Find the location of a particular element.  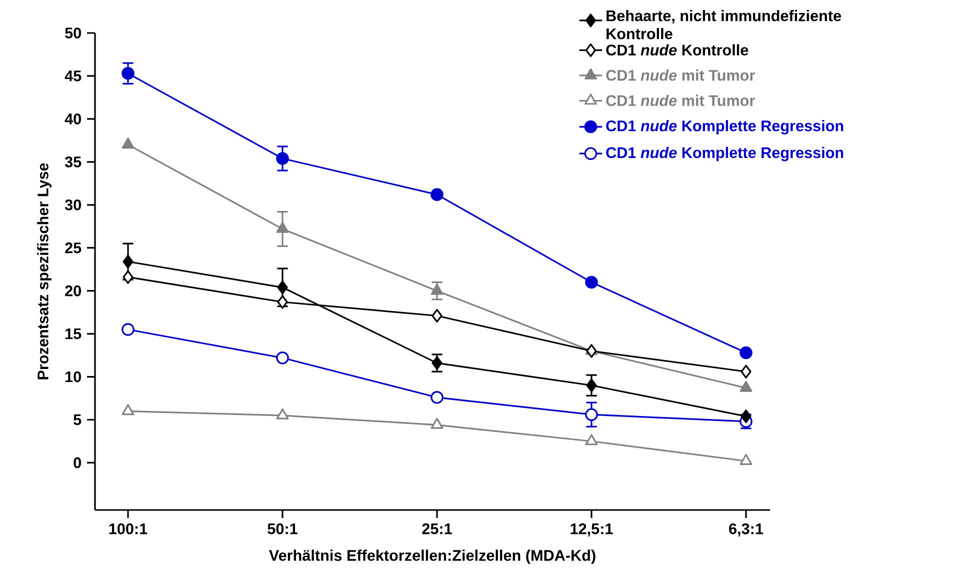

x-axis-title: Verhältnis Effektorzellen:Zielzellen (MDA-Kd) is located at coordinates (432, 557).